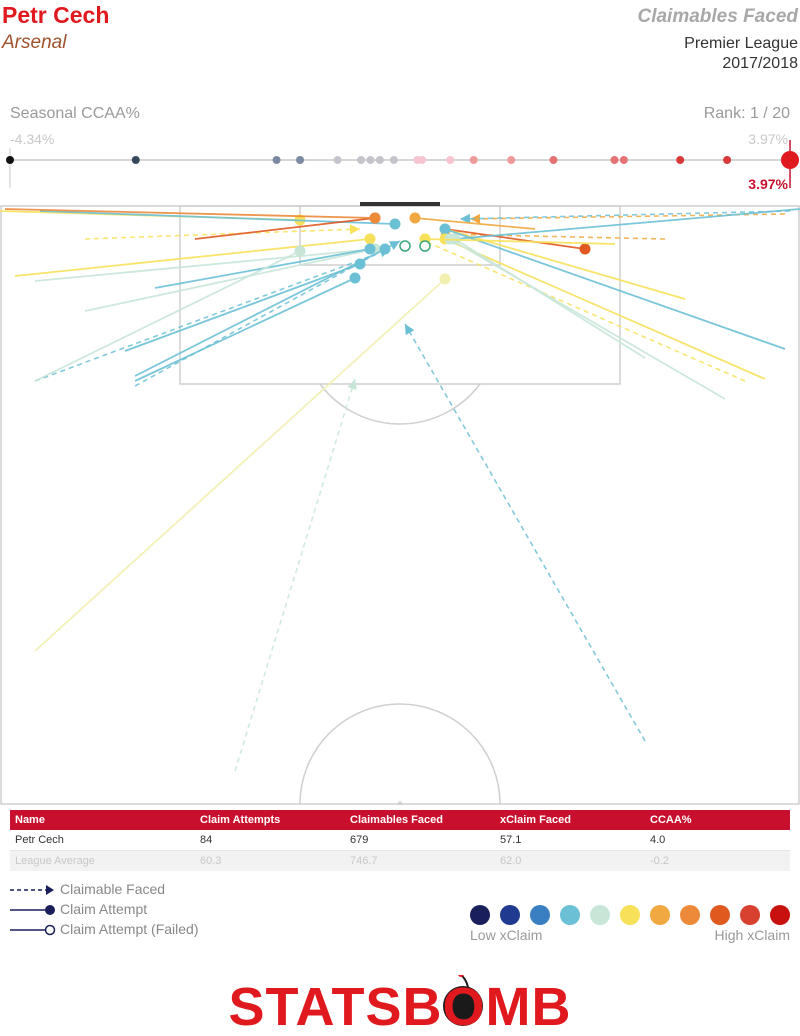 Image resolution: width=800 pixels, height=1036 pixels. What do you see at coordinates (102, 860) in the screenshot?
I see `avg-name: League Average` at bounding box center [102, 860].